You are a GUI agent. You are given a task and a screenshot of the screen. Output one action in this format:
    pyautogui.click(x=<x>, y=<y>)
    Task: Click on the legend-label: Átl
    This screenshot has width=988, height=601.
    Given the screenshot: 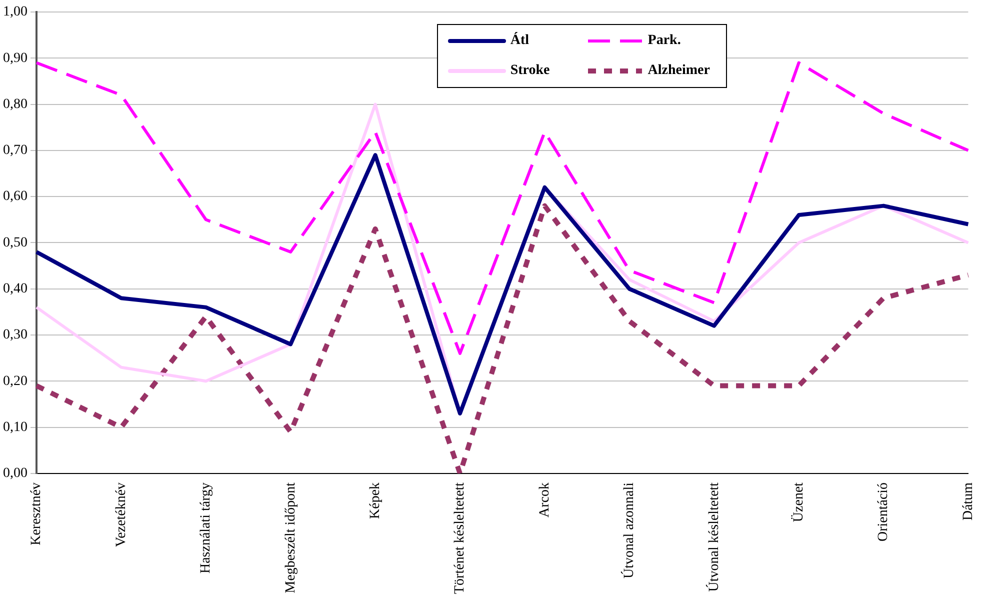 What is the action you would take?
    pyautogui.click(x=520, y=41)
    